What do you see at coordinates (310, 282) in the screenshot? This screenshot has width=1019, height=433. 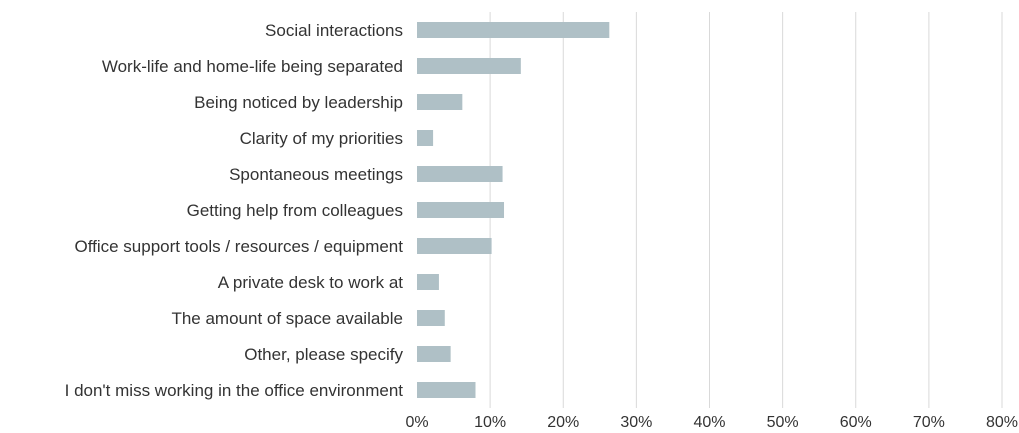 I see `category-label: A private desk to work at` at bounding box center [310, 282].